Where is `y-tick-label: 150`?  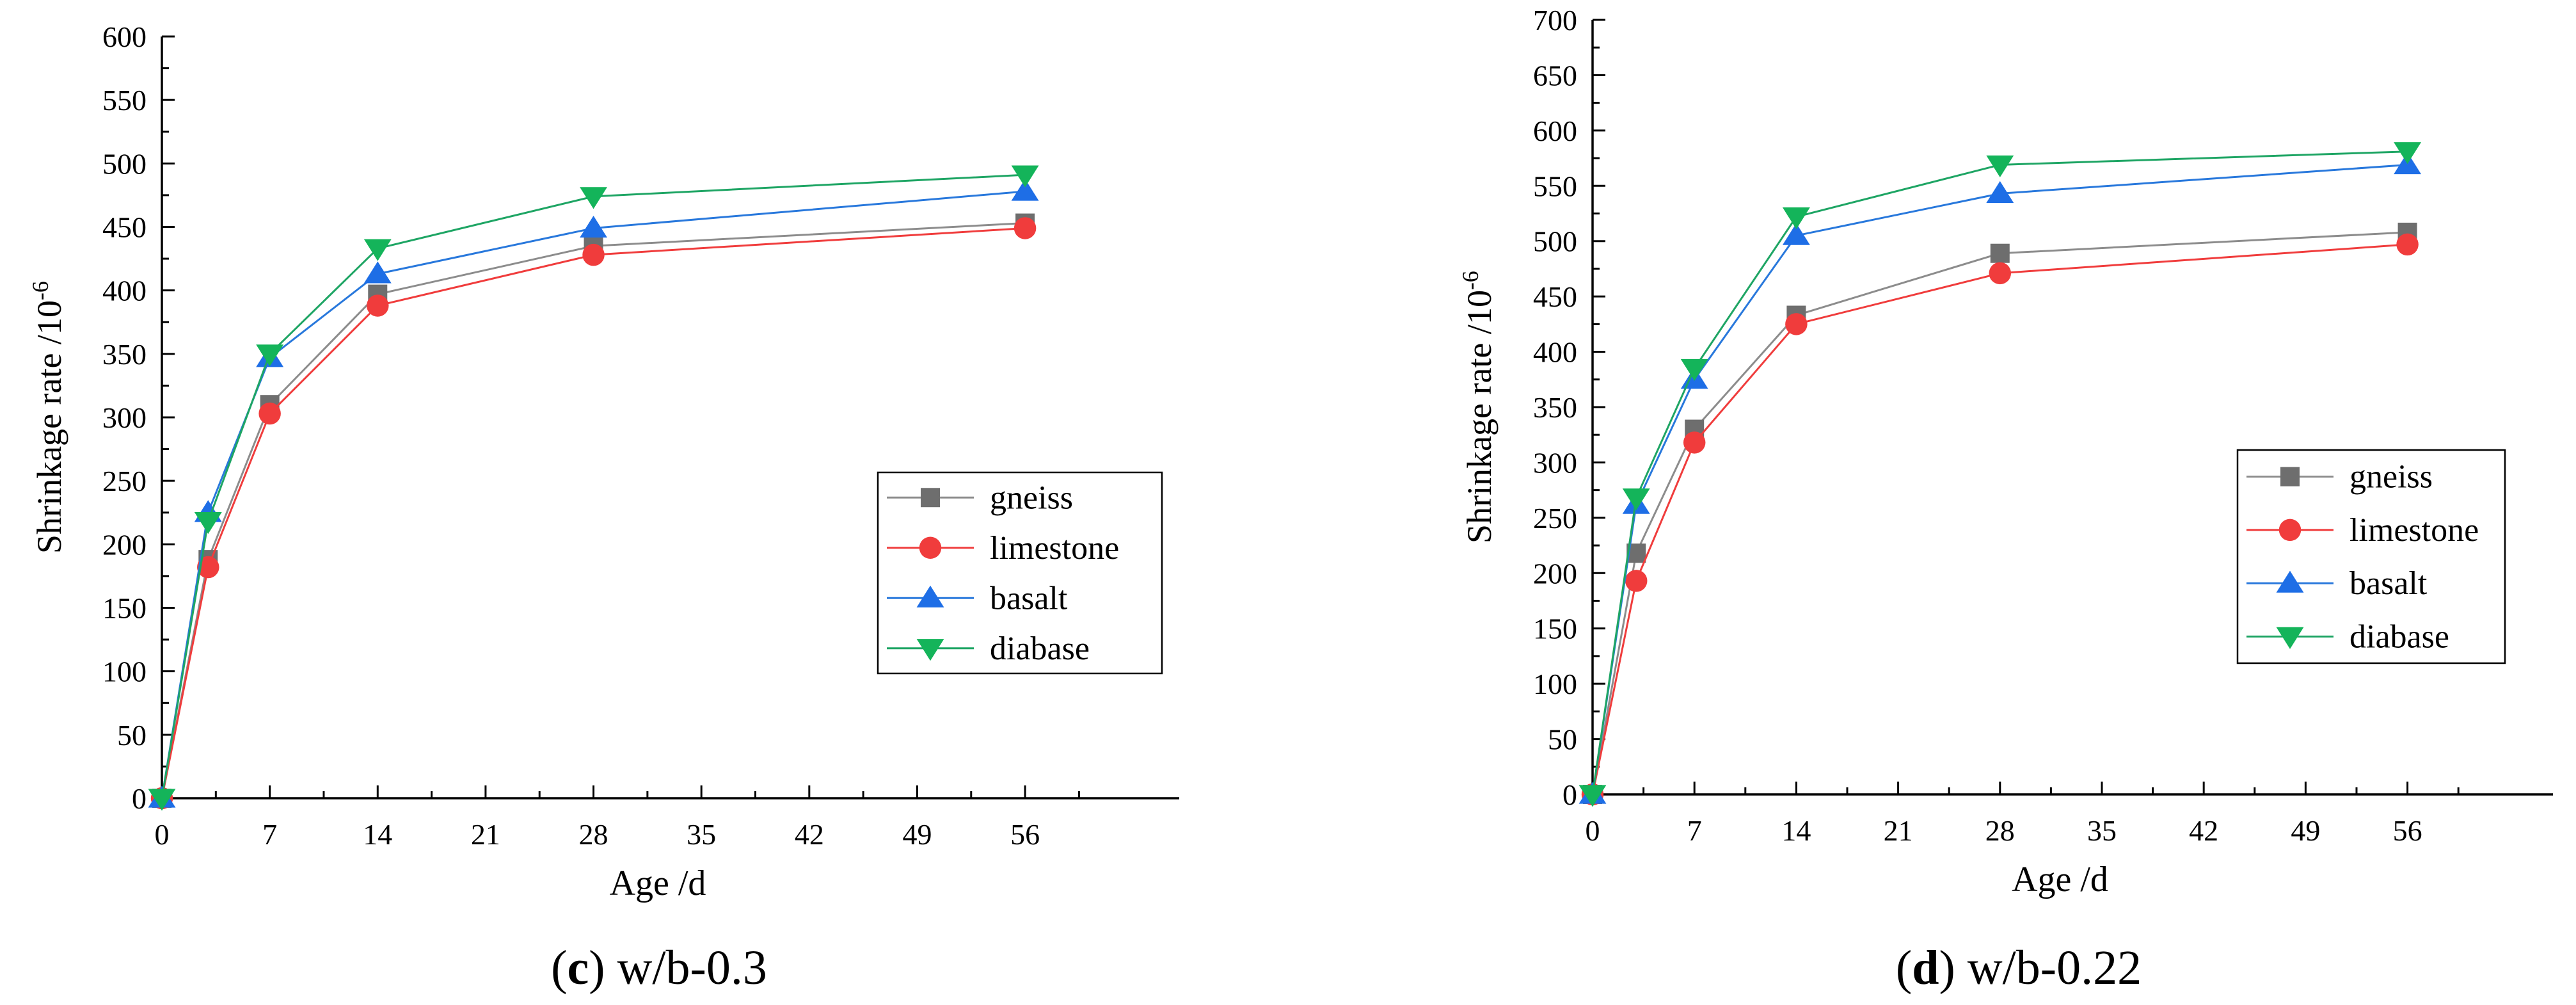 y-tick-label: 150 is located at coordinates (125, 608).